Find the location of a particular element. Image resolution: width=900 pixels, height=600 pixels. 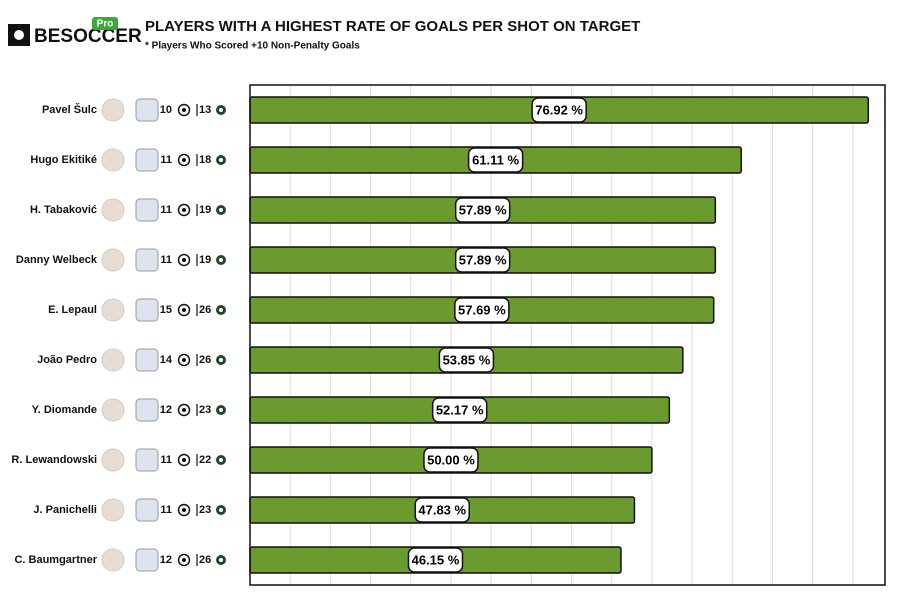

value-label: 53.85 % is located at coordinates (467, 359).